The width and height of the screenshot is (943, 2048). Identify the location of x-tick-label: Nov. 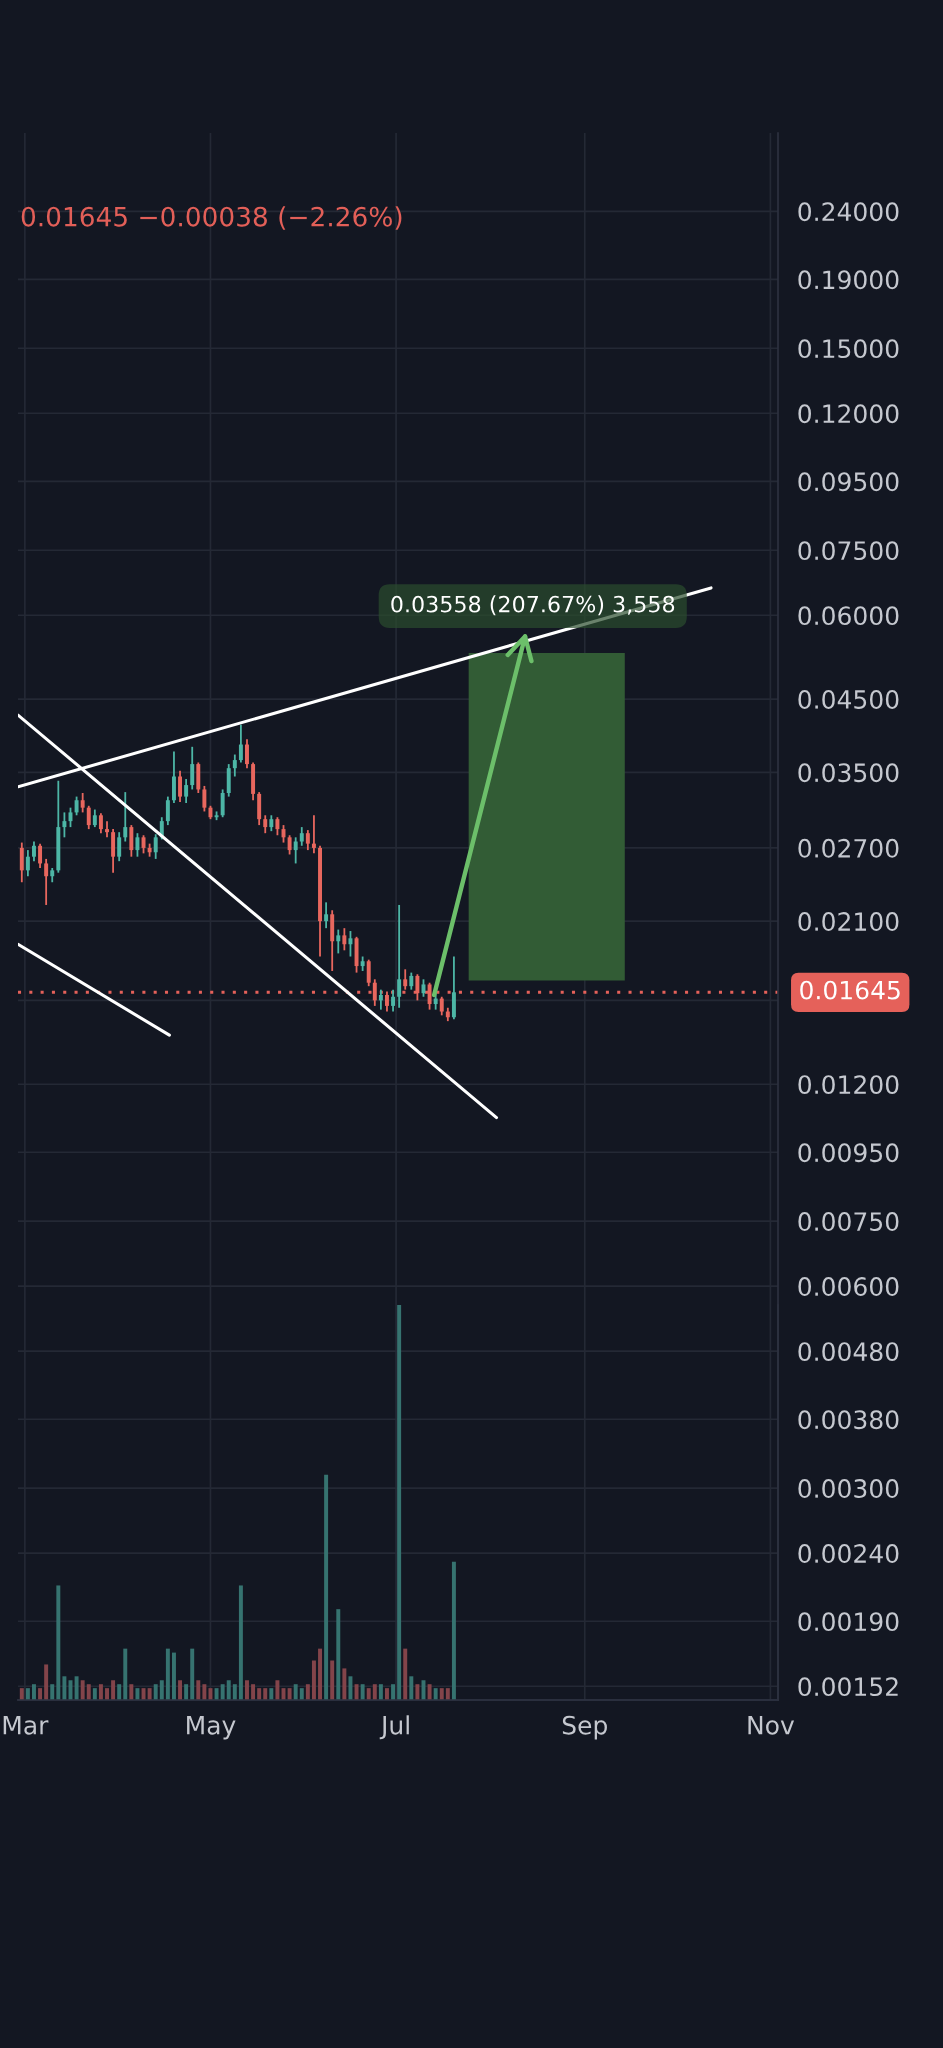
(771, 1725).